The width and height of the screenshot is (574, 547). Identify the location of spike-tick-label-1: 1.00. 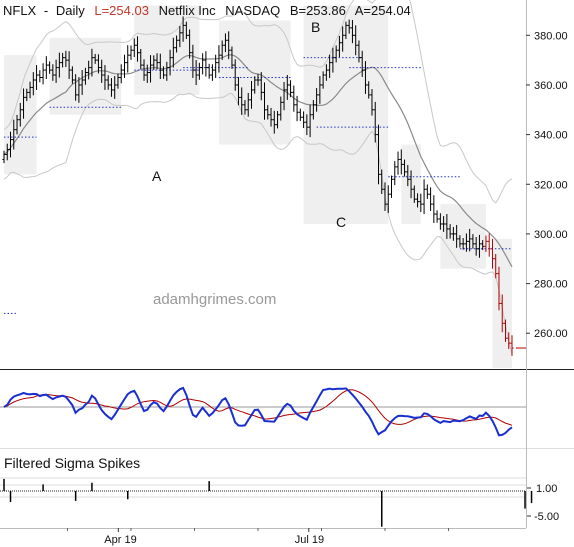
(546, 489).